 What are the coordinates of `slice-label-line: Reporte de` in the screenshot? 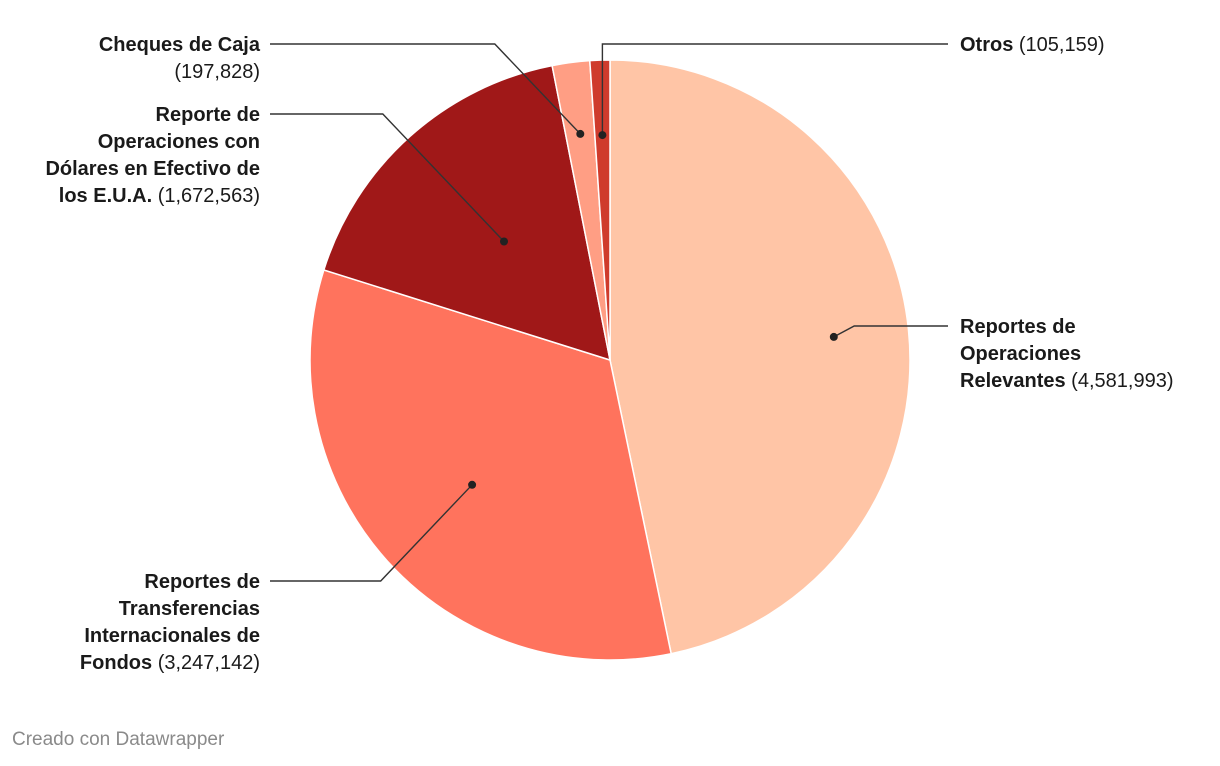 It's located at (208, 115).